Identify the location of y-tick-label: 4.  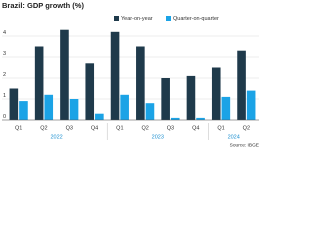
(4, 33).